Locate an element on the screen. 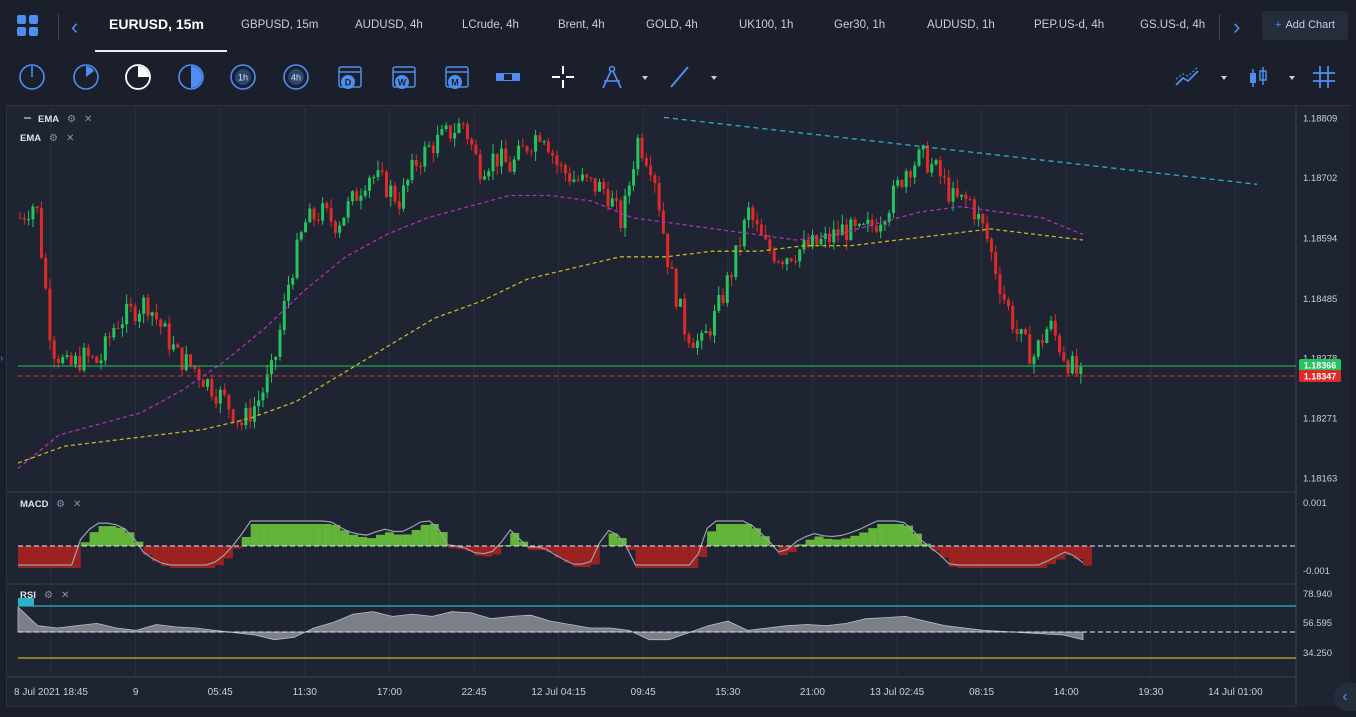 This screenshot has width=1356, height=717. macd-close-icon: ✕ is located at coordinates (77, 504).